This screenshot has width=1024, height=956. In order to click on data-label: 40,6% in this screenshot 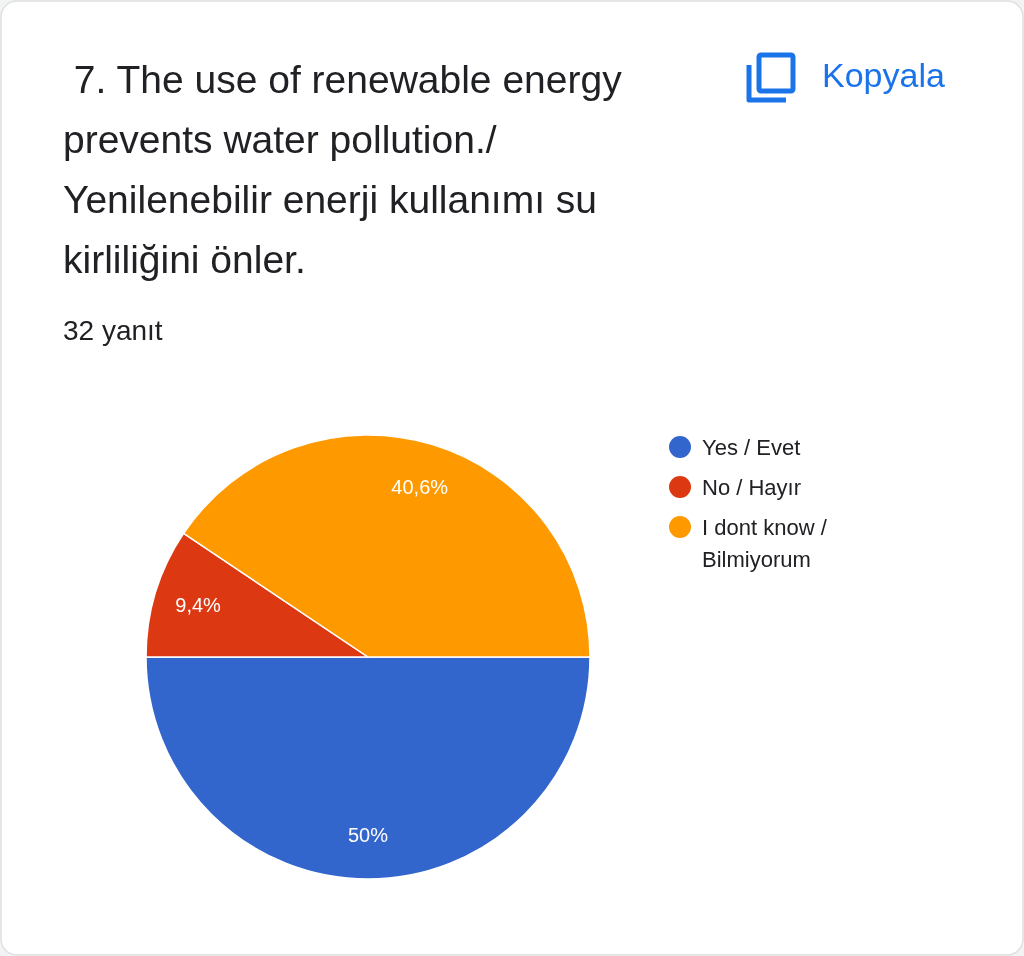, I will do `click(420, 487)`.